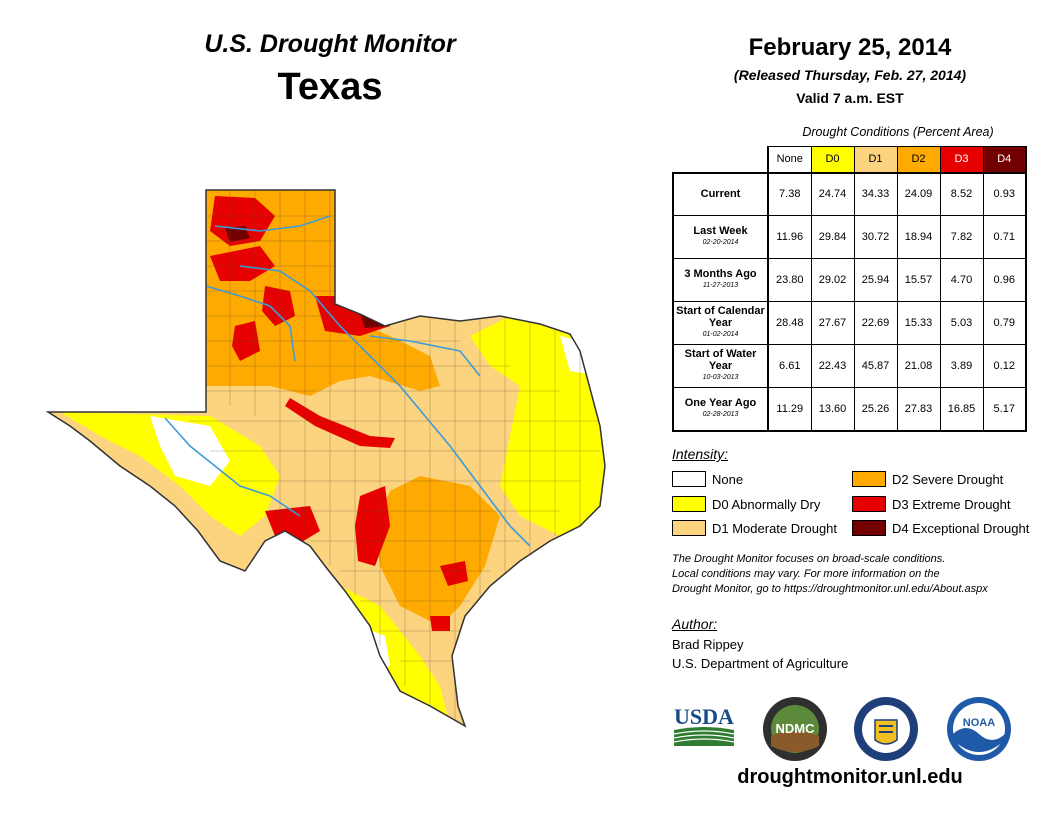 Image resolution: width=1056 pixels, height=816 pixels. Describe the element at coordinates (707, 479) in the screenshot. I see `legend-item-none: None` at that location.